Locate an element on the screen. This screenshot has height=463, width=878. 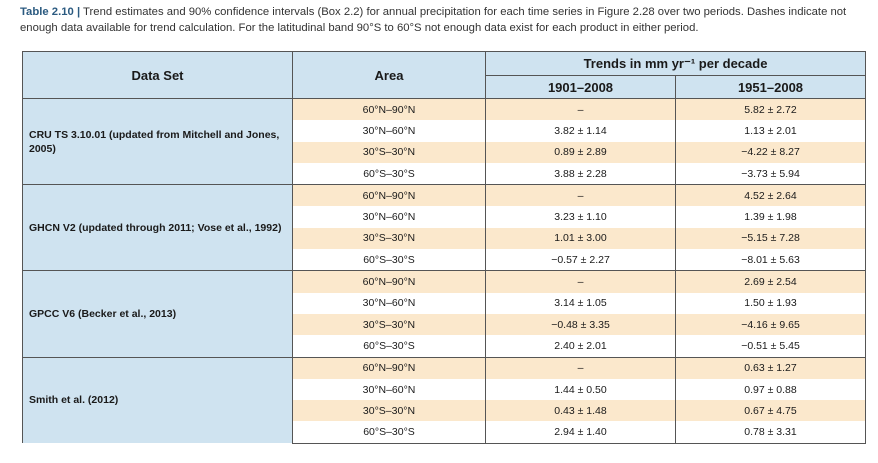
trend-1901-2008-cell: −0.57 ± 2.27 is located at coordinates (580, 260).